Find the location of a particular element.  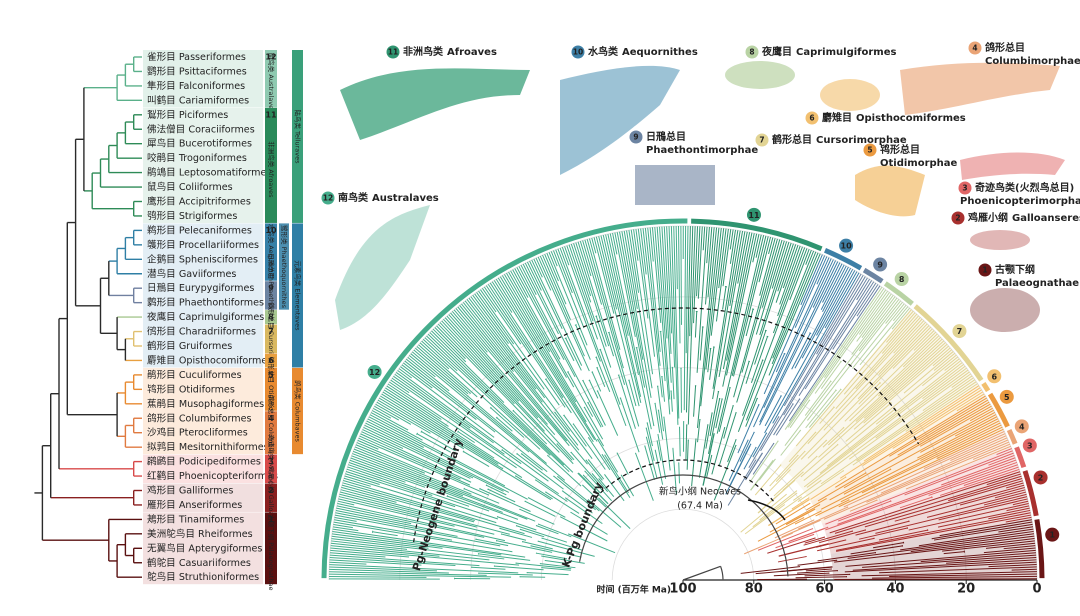

order-label: 美洲鸵鸟目 Rheiformes is located at coordinates (200, 534).